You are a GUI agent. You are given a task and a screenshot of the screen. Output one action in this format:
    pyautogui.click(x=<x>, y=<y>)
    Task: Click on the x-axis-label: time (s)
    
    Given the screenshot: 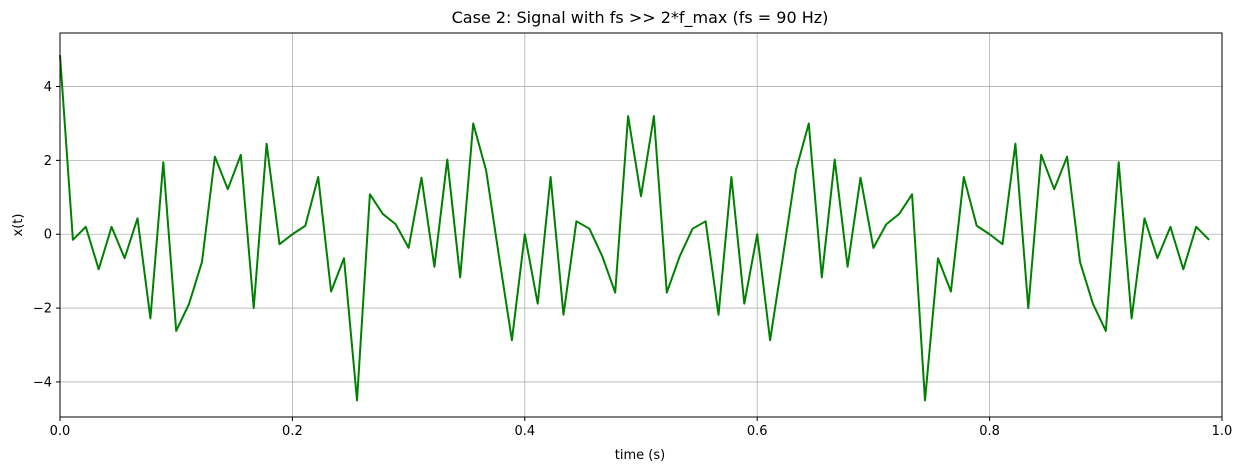 What is the action you would take?
    pyautogui.click(x=640, y=455)
    